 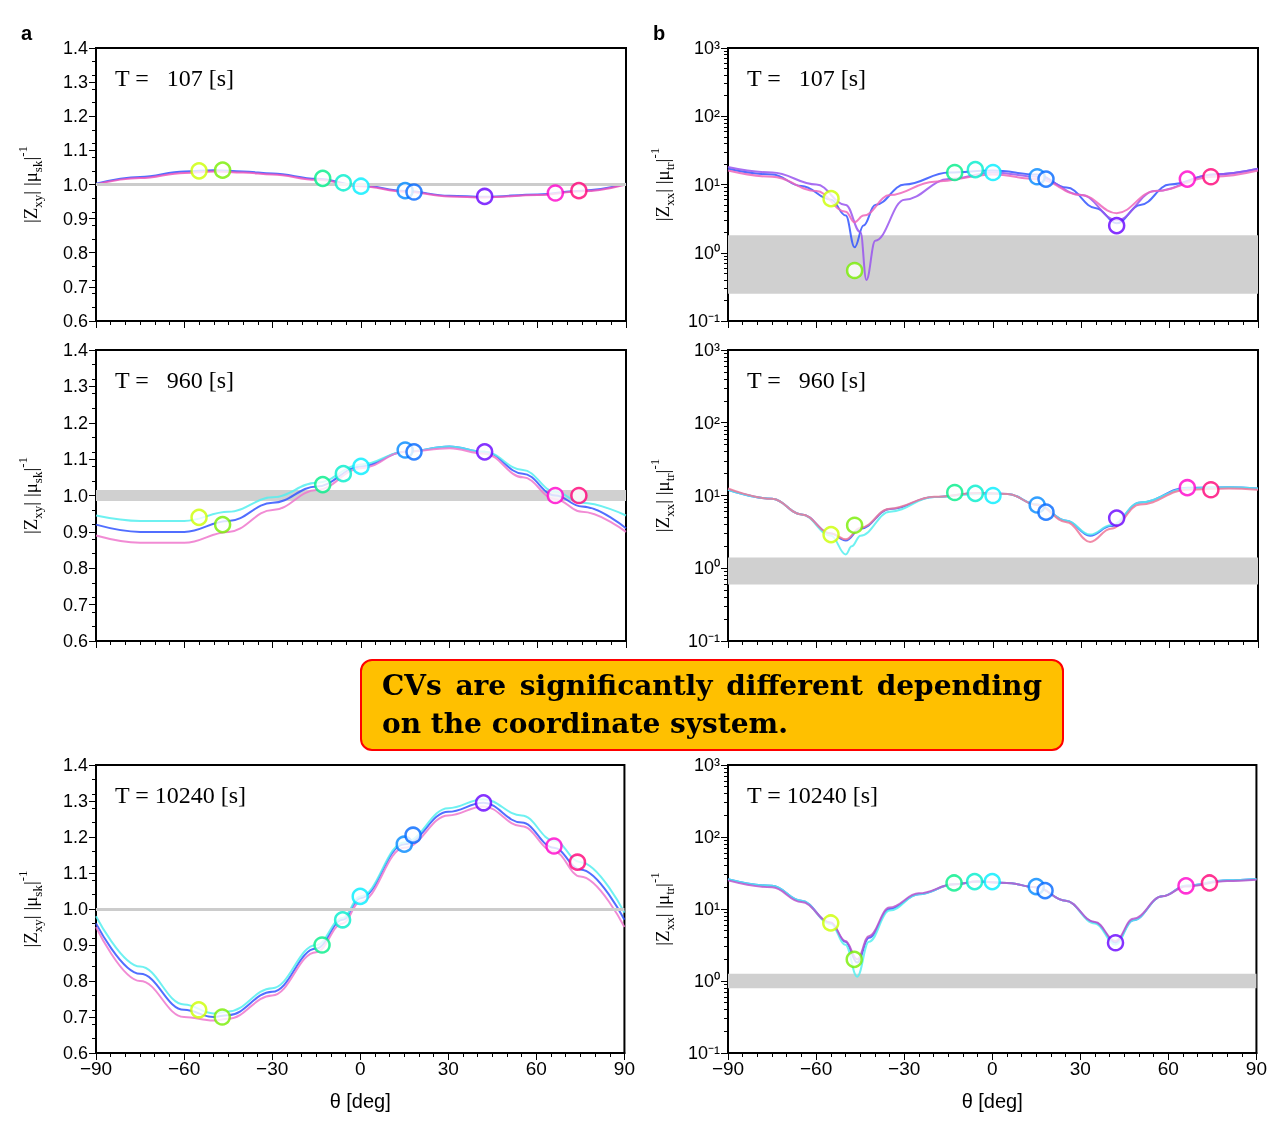 I want to click on callout-box: CVs are significantly different depending on the coordinate system., so click(x=712, y=705).